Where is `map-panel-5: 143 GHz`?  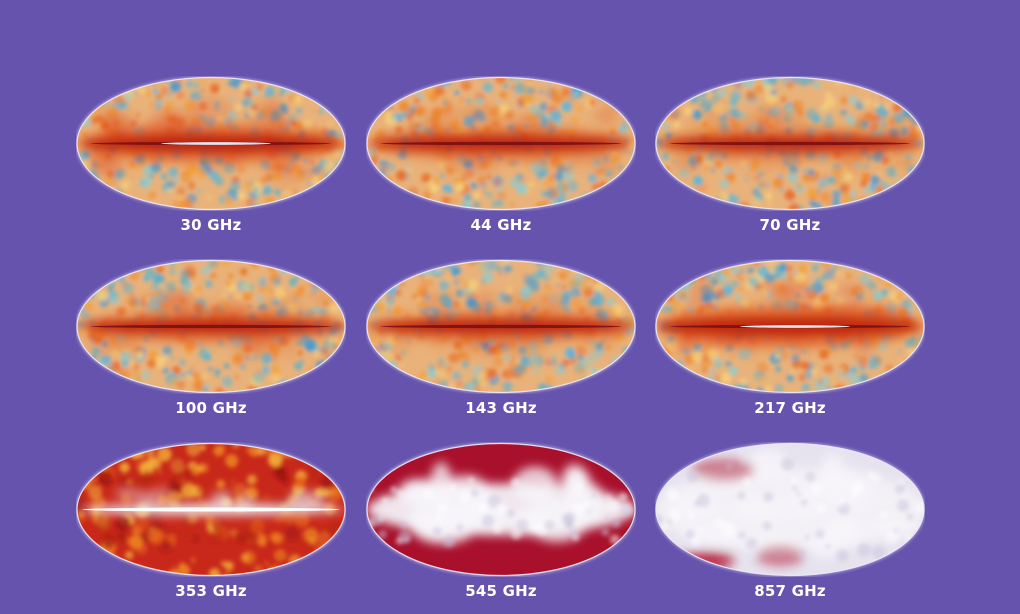 map-panel-5: 143 GHz is located at coordinates (501, 341).